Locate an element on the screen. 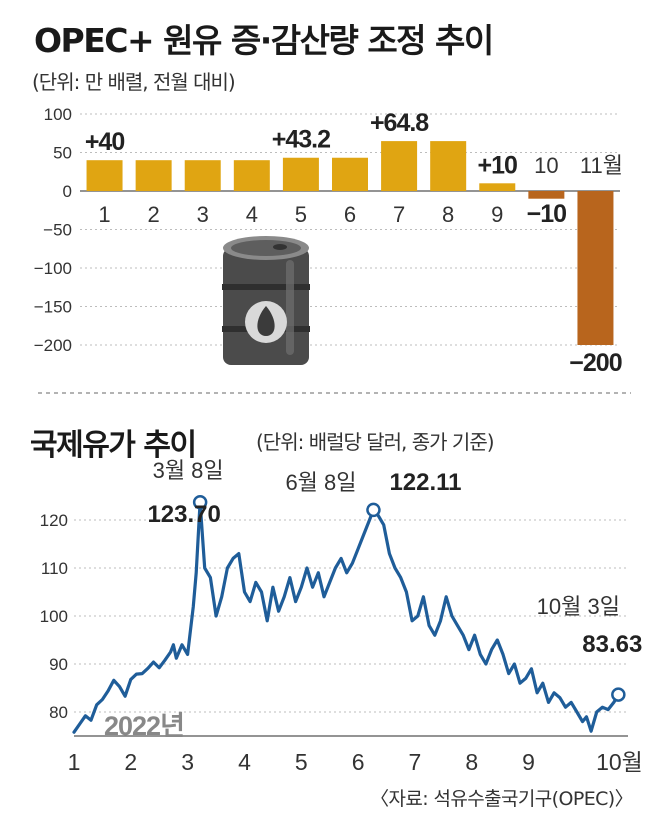  line-chart-y-axis: 120 110 100 90 80 is located at coordinates (54, 616).